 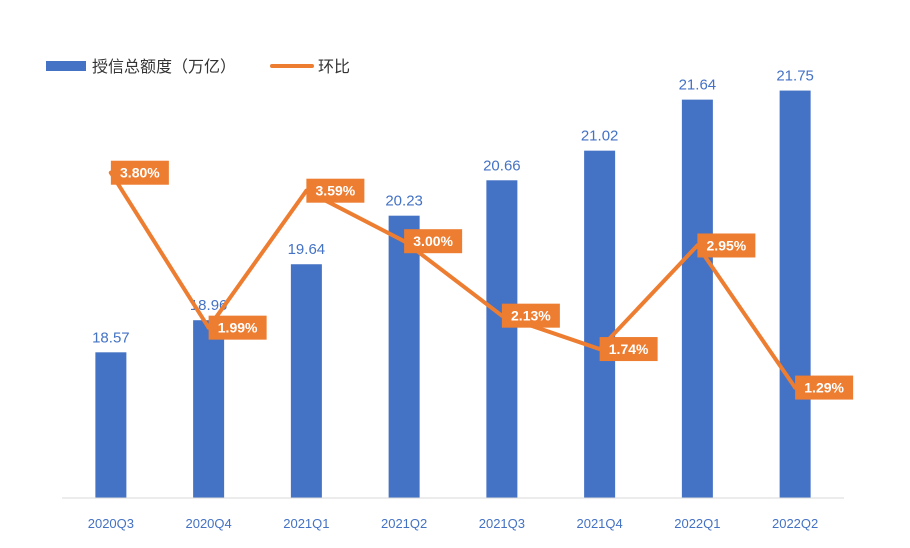 What do you see at coordinates (164, 66) in the screenshot?
I see `legend-label-bar: 授信总额度（万亿）` at bounding box center [164, 66].